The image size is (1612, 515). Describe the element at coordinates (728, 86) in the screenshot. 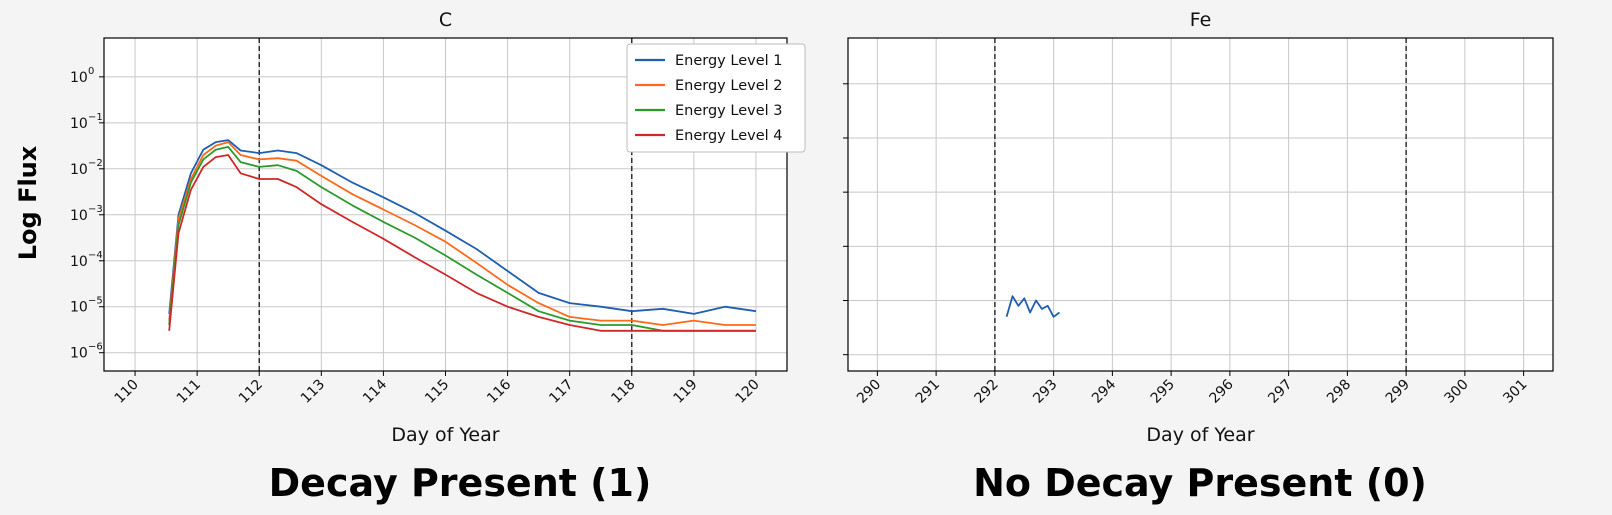

I see `legend-label: Energy Level 2` at that location.